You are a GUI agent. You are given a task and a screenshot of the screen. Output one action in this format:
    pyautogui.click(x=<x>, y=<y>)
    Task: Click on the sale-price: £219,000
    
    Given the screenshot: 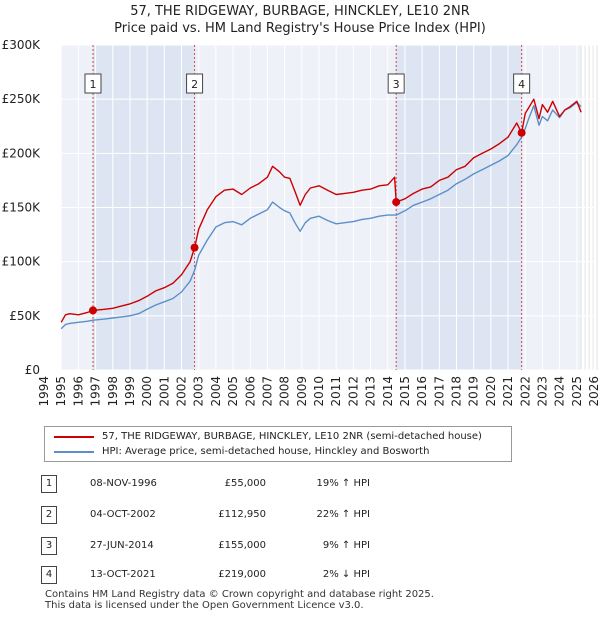 What is the action you would take?
    pyautogui.click(x=242, y=574)
    